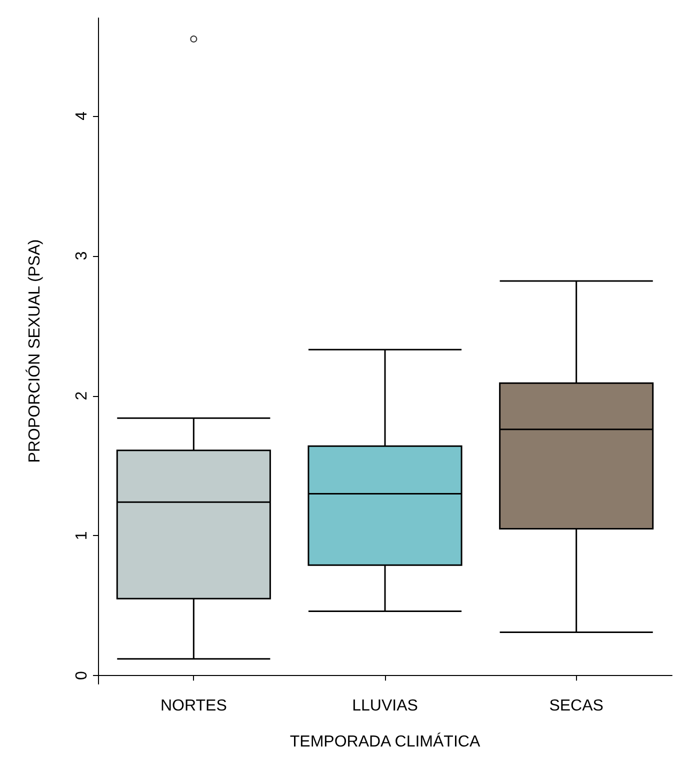  What do you see at coordinates (193, 706) in the screenshot?
I see `x-tick-label: NORTES` at bounding box center [193, 706].